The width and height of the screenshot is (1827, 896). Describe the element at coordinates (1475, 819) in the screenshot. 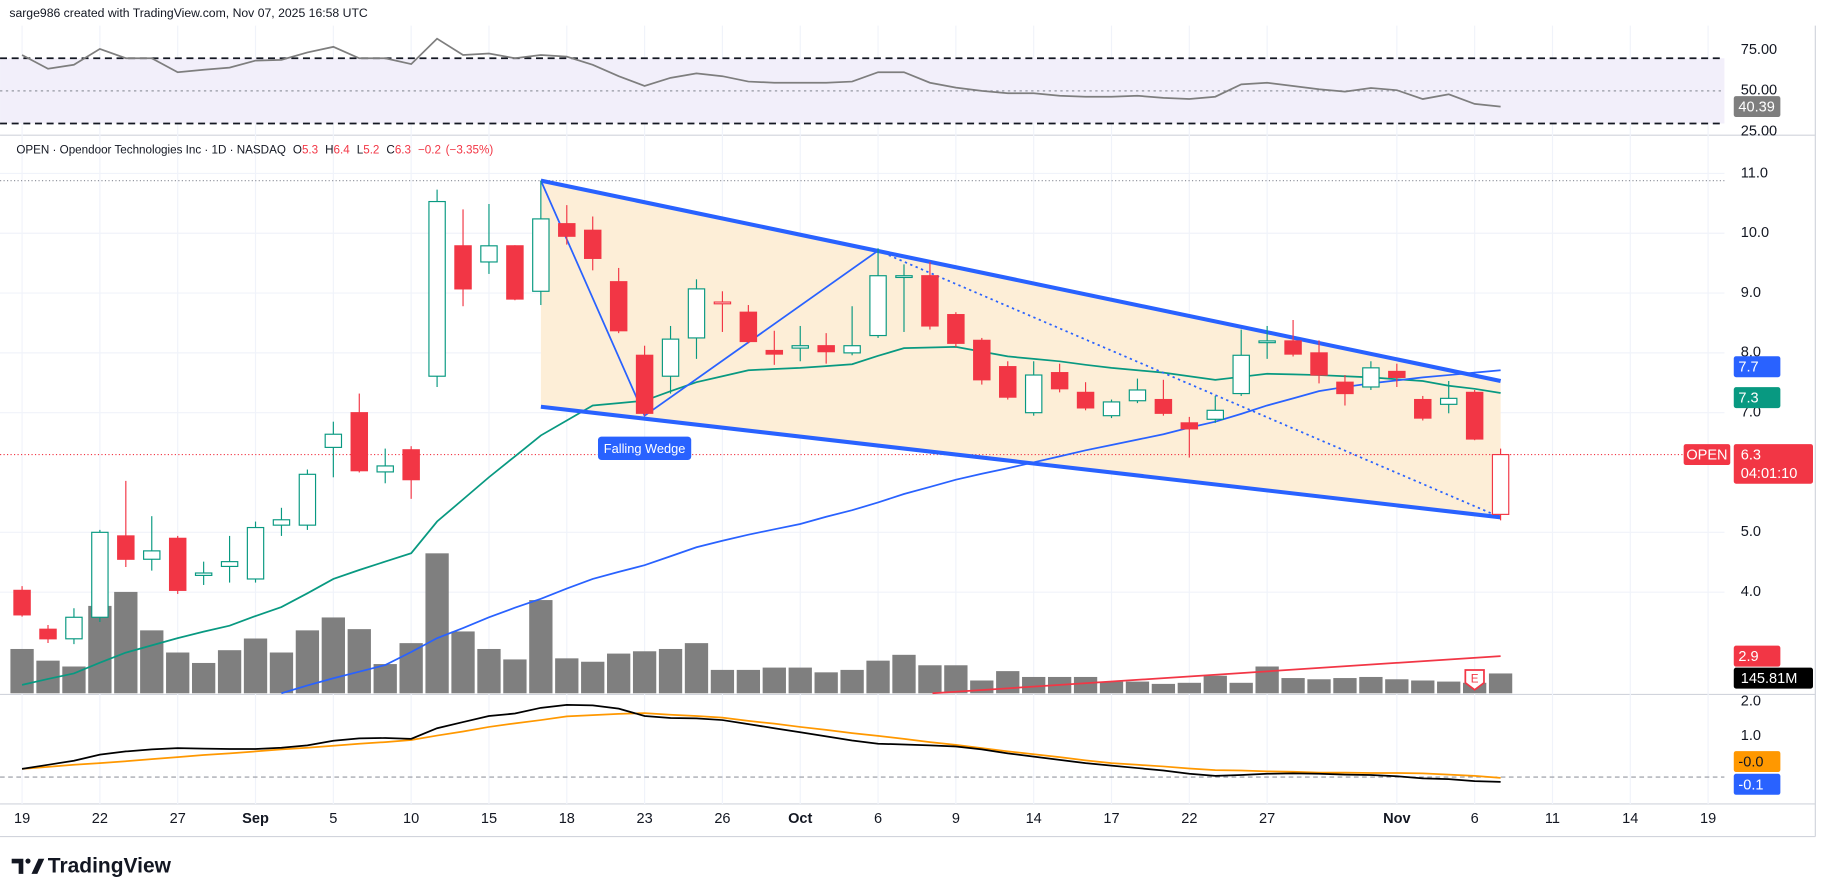

I see `x-tick-label: 6` at that location.